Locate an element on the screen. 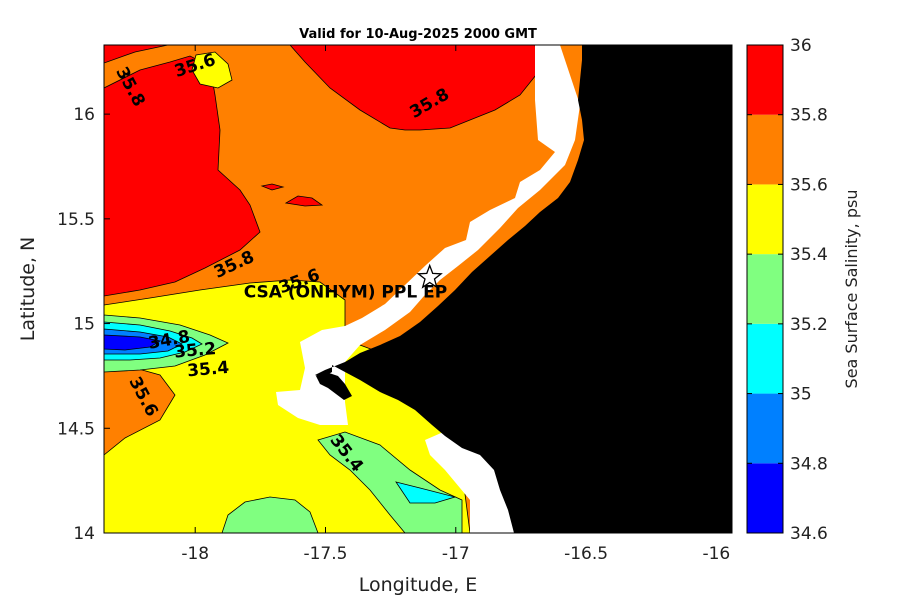 The width and height of the screenshot is (900, 600). y-tick-label: 15 is located at coordinates (84, 325).